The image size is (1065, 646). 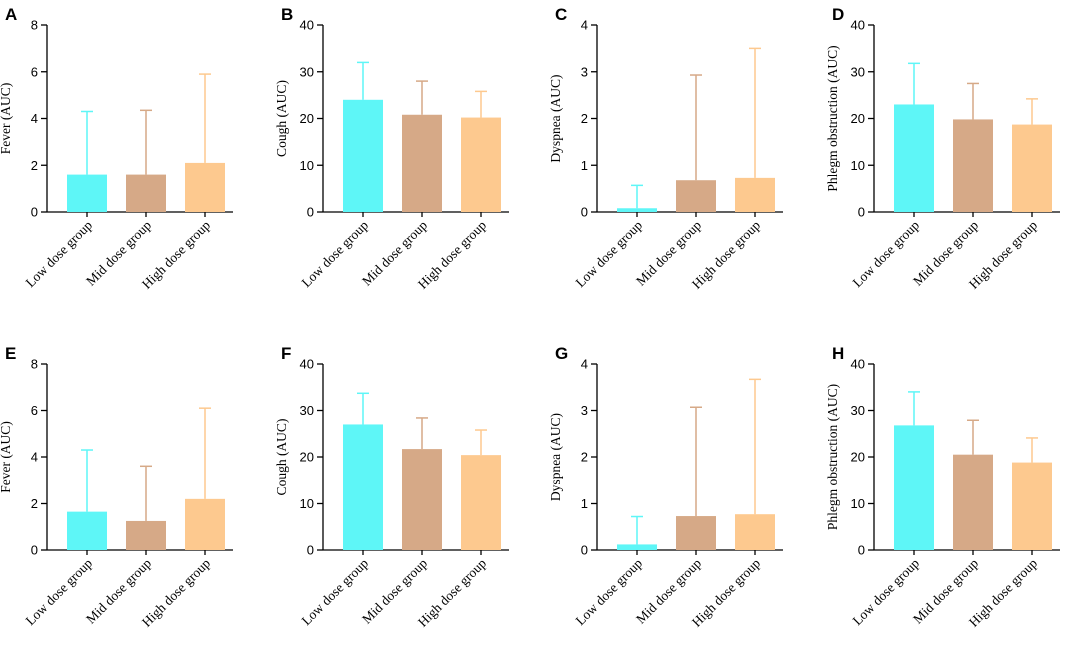 What do you see at coordinates (11, 14) in the screenshot?
I see `panel-letter: A` at bounding box center [11, 14].